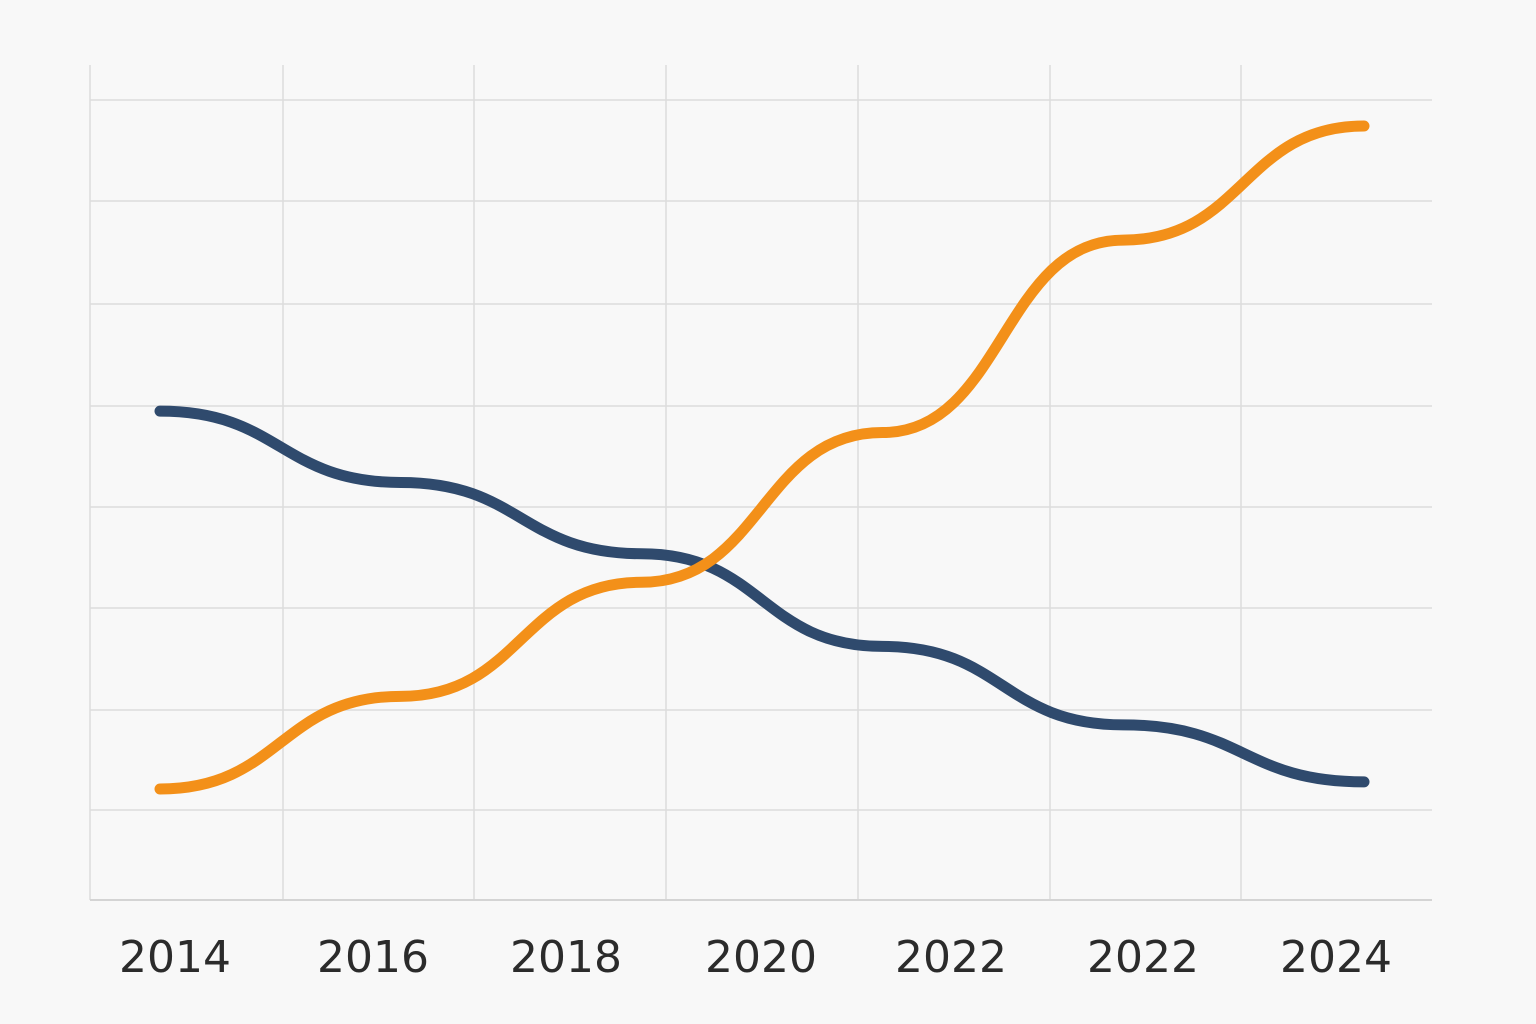 Image resolution: width=1536 pixels, height=1024 pixels. I want to click on x-axis-ticks: 2014 2016 2018 2020 2022 2022 2024, so click(755, 957).